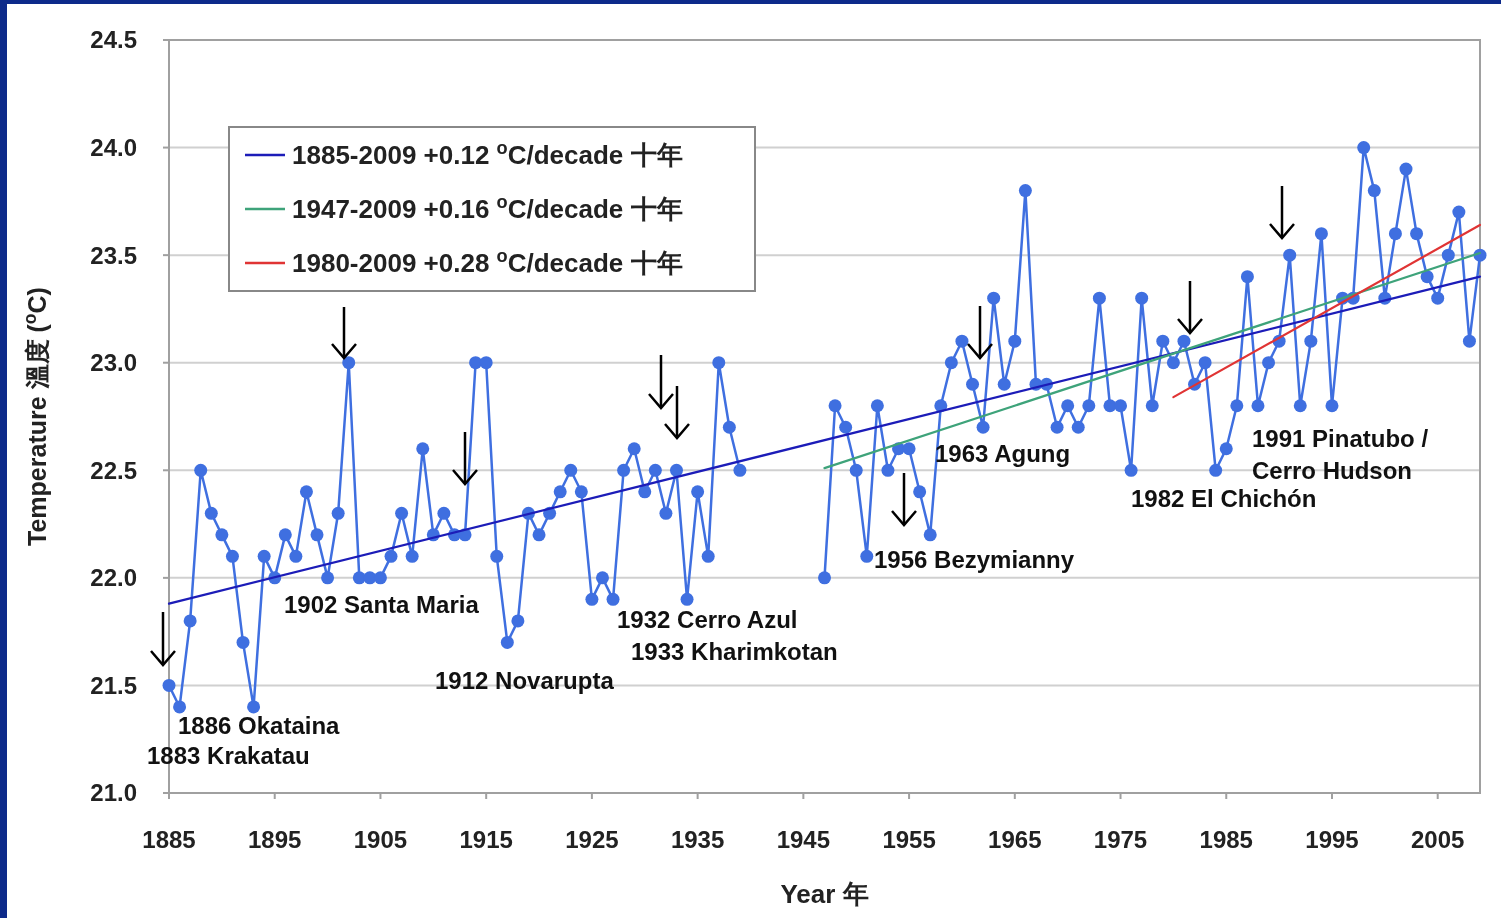 Image resolution: width=1501 pixels, height=918 pixels. What do you see at coordinates (487, 208) in the screenshot?
I see `legend-label: 1947-2009 +0.16 $^{o}$C/decade 十年` at bounding box center [487, 208].